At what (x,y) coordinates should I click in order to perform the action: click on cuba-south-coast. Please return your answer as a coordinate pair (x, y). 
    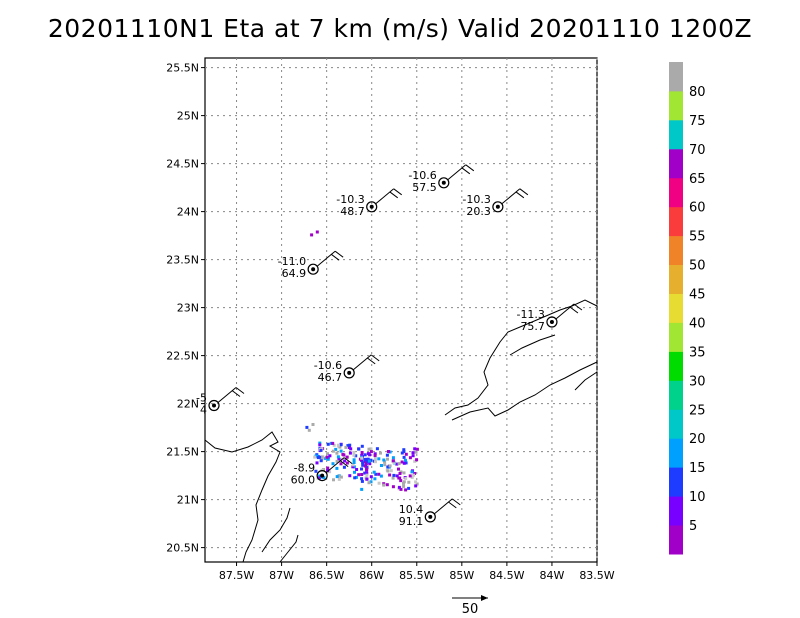
    Looking at the image, I should click on (524, 391).